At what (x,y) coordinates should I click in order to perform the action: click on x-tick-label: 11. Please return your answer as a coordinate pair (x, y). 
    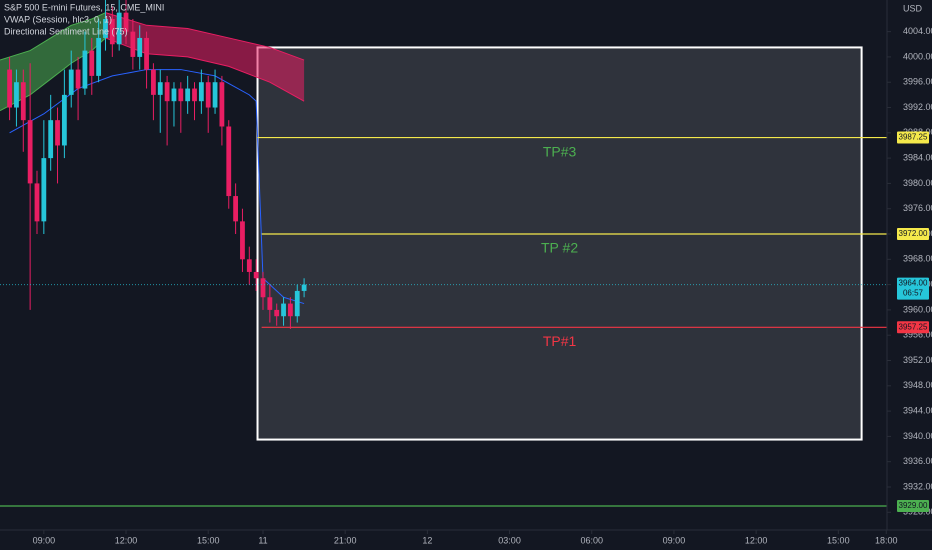
    Looking at the image, I should click on (262, 540).